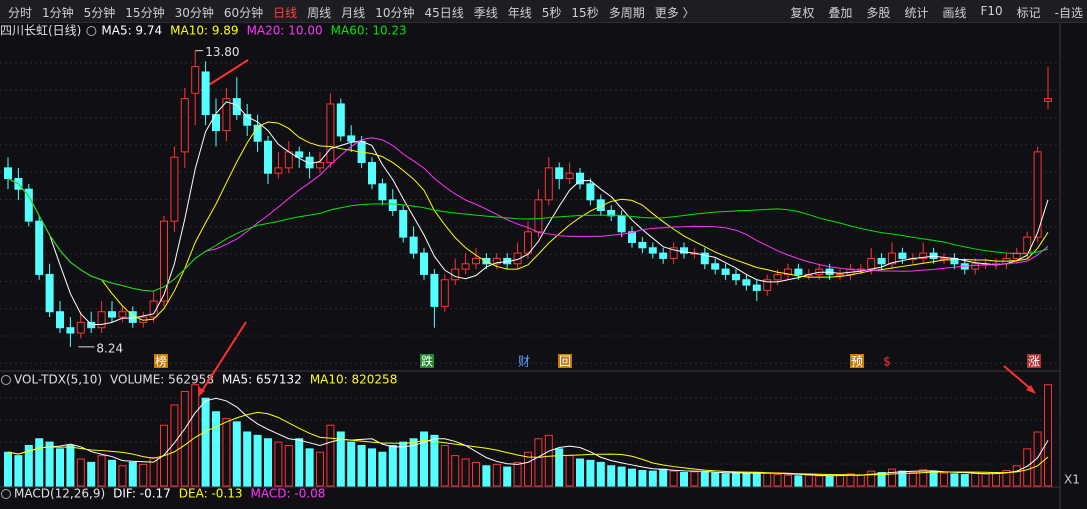  I want to click on volume-ma-line, so click(528, 443).